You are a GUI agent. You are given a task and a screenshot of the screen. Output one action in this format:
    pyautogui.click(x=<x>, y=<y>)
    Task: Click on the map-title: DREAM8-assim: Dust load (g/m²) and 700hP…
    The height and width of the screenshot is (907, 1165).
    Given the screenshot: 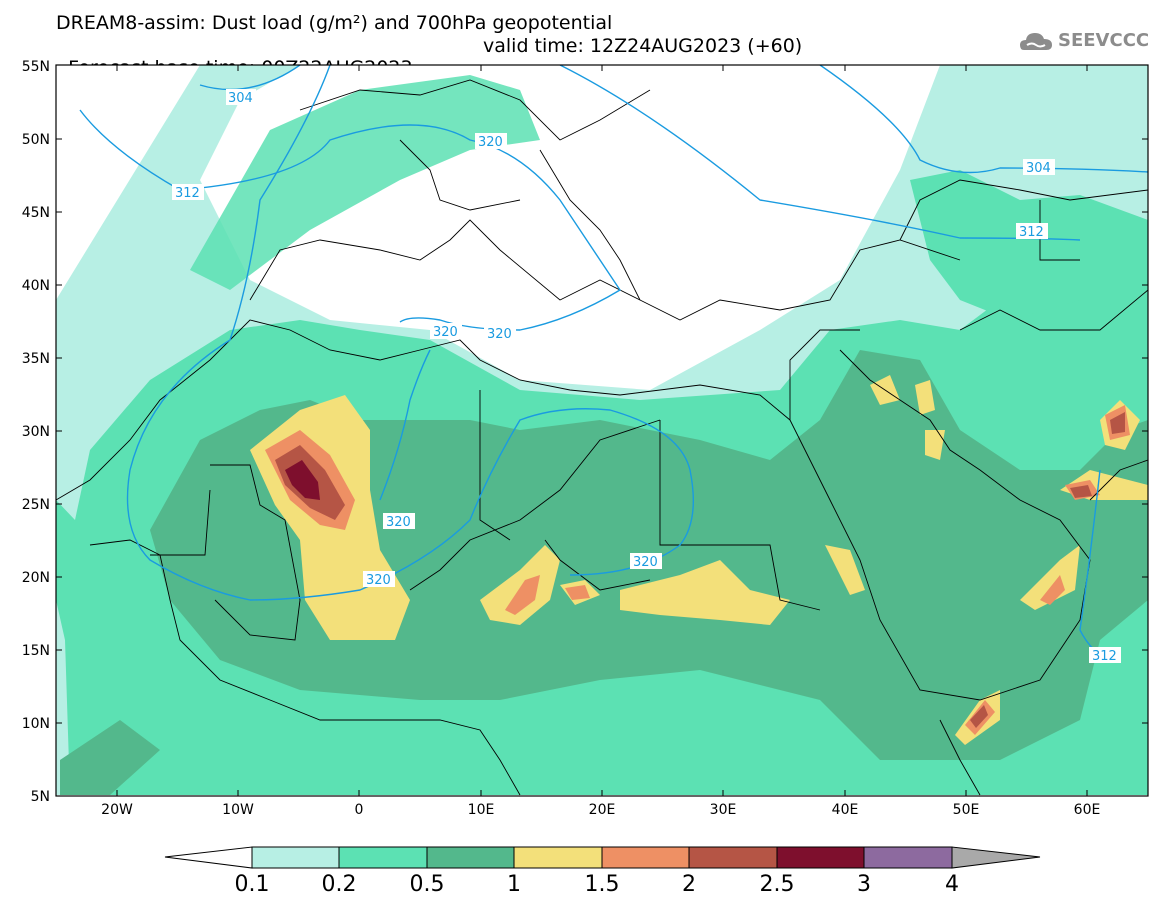 What is the action you would take?
    pyautogui.click(x=334, y=23)
    